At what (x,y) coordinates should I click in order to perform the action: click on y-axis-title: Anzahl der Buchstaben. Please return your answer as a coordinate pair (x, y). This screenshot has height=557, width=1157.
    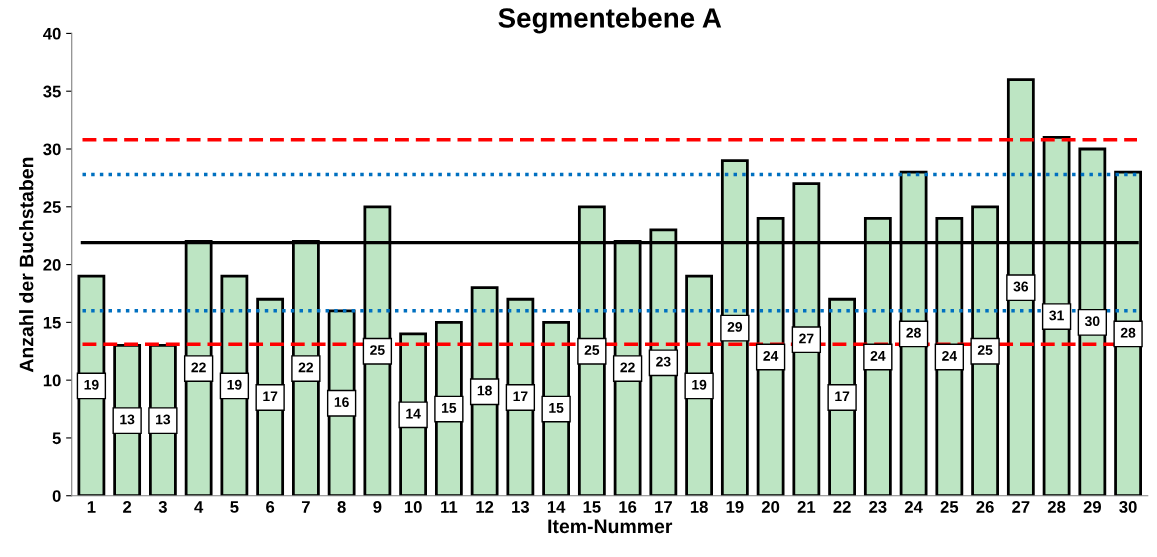
    Looking at the image, I should click on (26, 265).